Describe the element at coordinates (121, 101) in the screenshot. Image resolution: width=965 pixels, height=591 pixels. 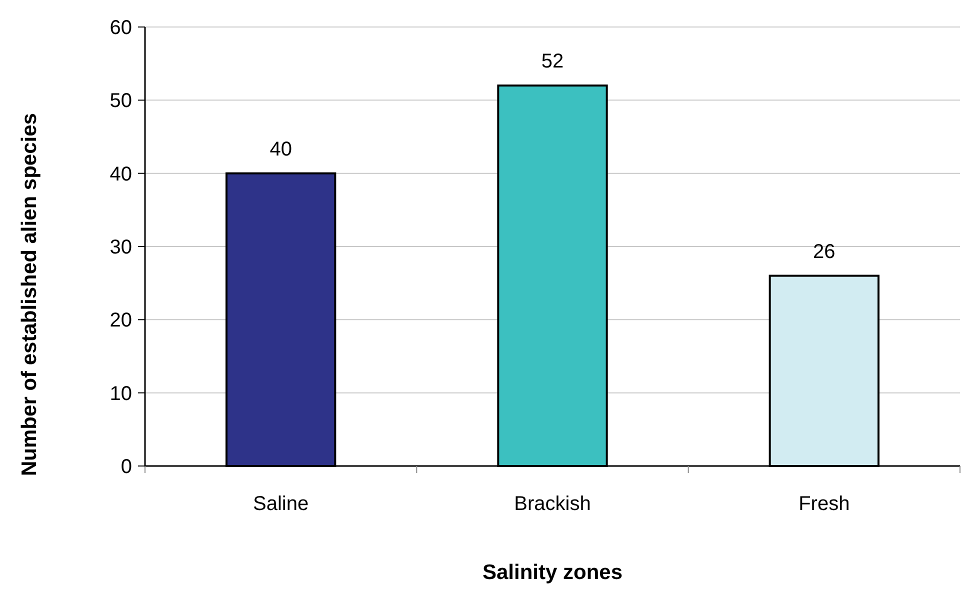
I see `y-tick-label: 50` at that location.